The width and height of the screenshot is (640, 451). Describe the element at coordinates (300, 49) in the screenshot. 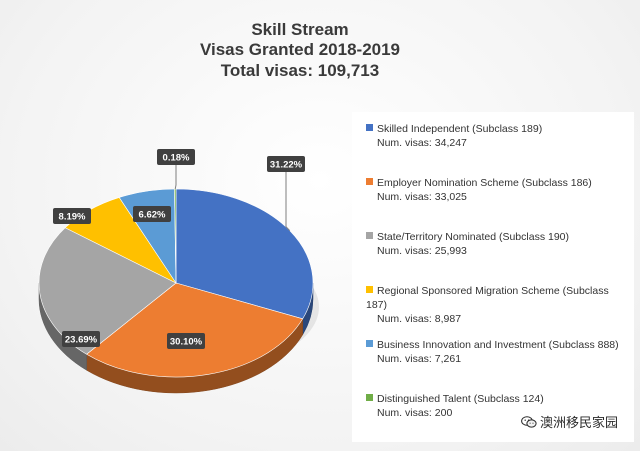

I see `chart-subtitle: Visas Granted 2018-2019` at that location.